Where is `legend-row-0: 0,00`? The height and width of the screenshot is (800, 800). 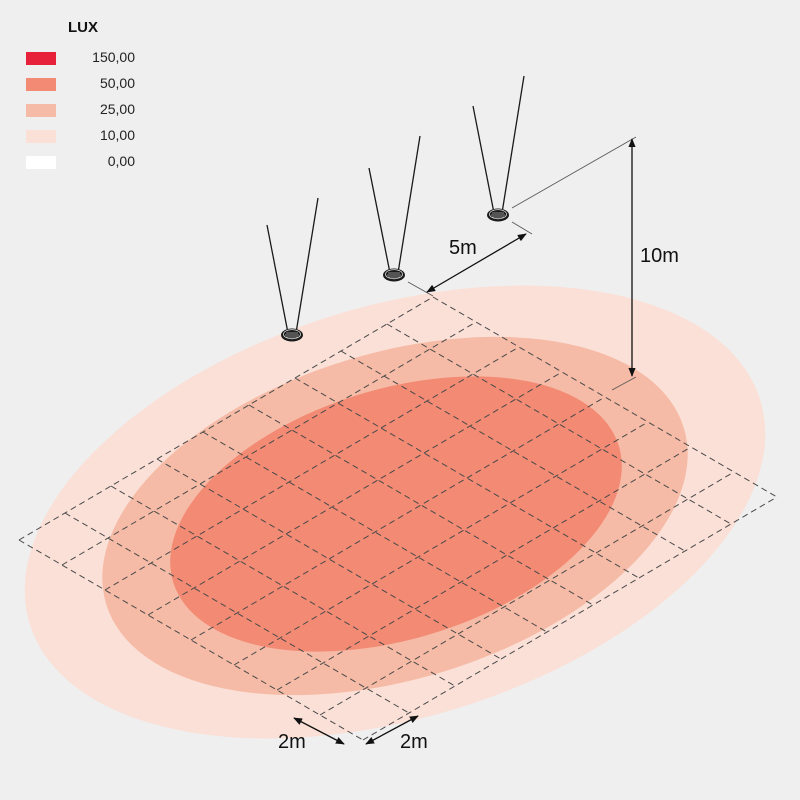
legend-row-0: 0,00 is located at coordinates (81, 165).